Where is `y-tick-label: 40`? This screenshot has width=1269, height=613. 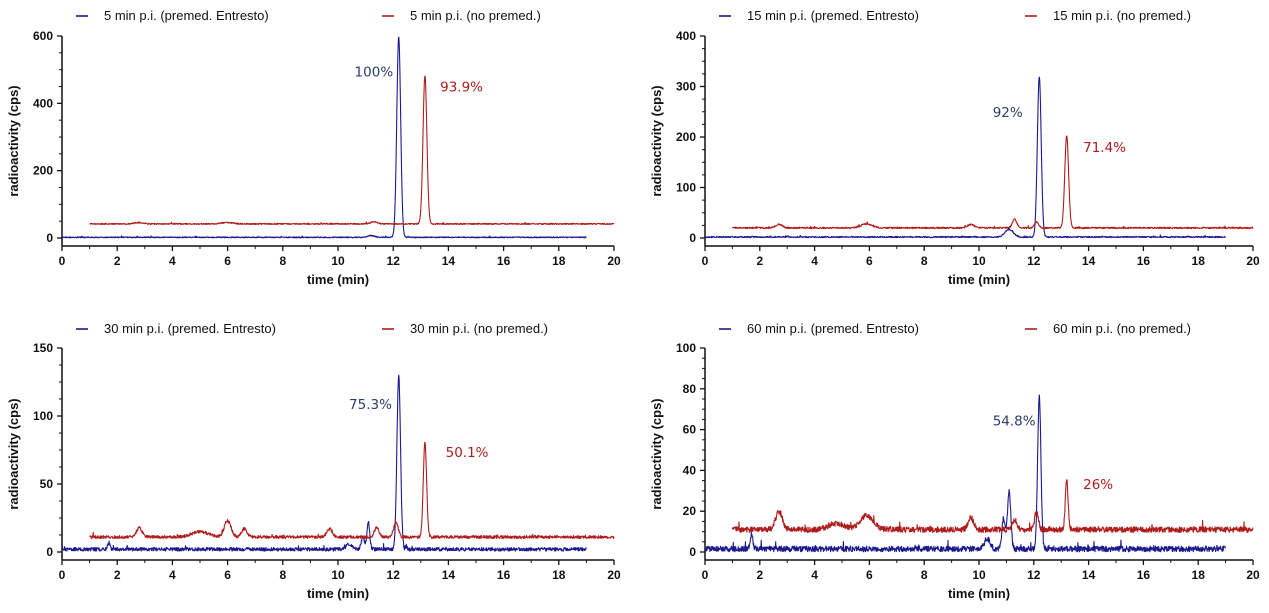
y-tick-label: 40 is located at coordinates (690, 470).